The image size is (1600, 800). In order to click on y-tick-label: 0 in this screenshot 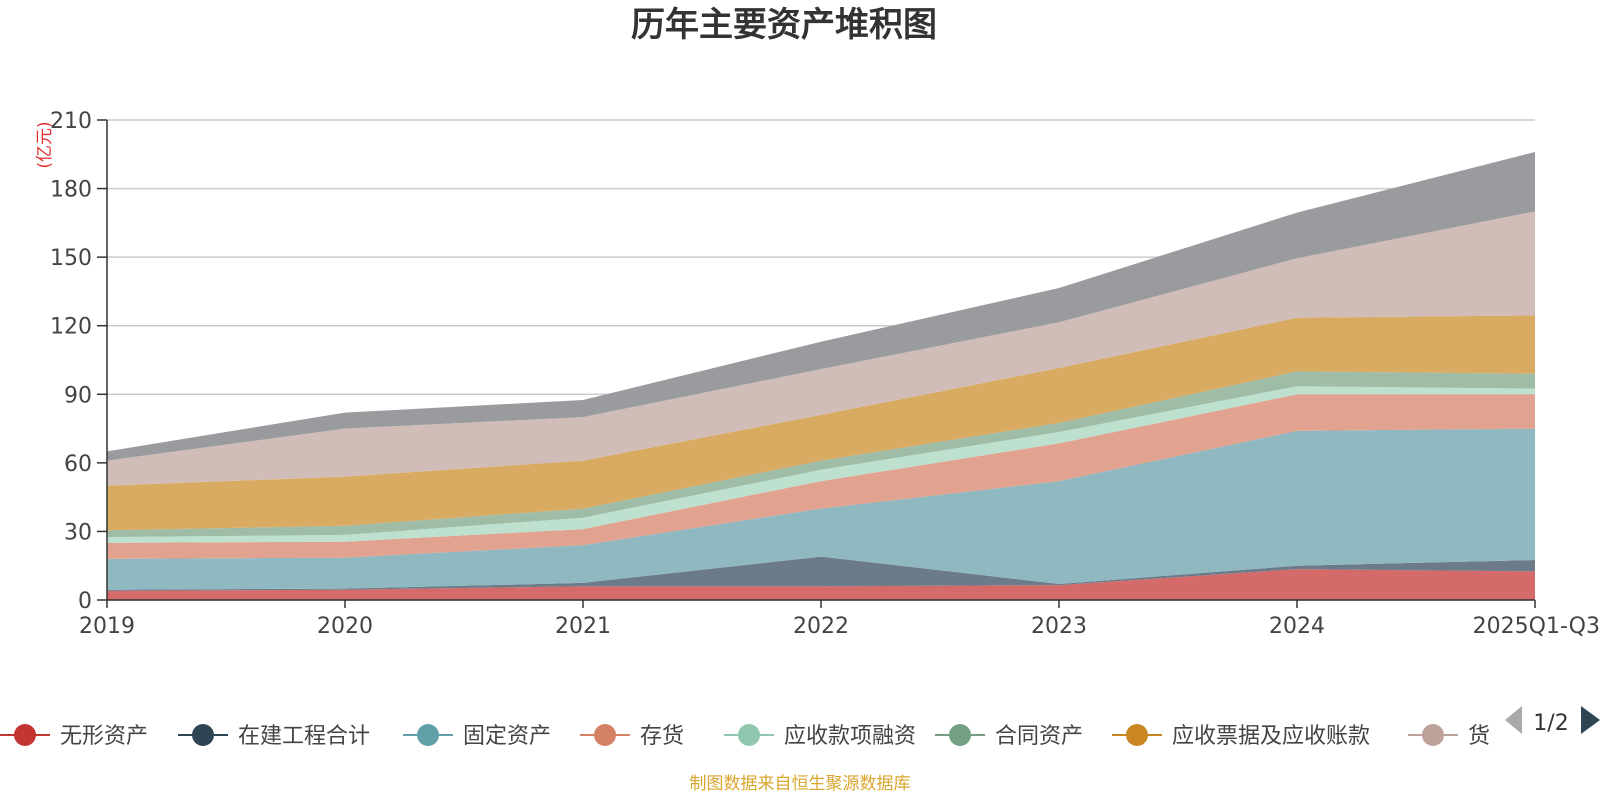, I will do `click(85, 601)`.